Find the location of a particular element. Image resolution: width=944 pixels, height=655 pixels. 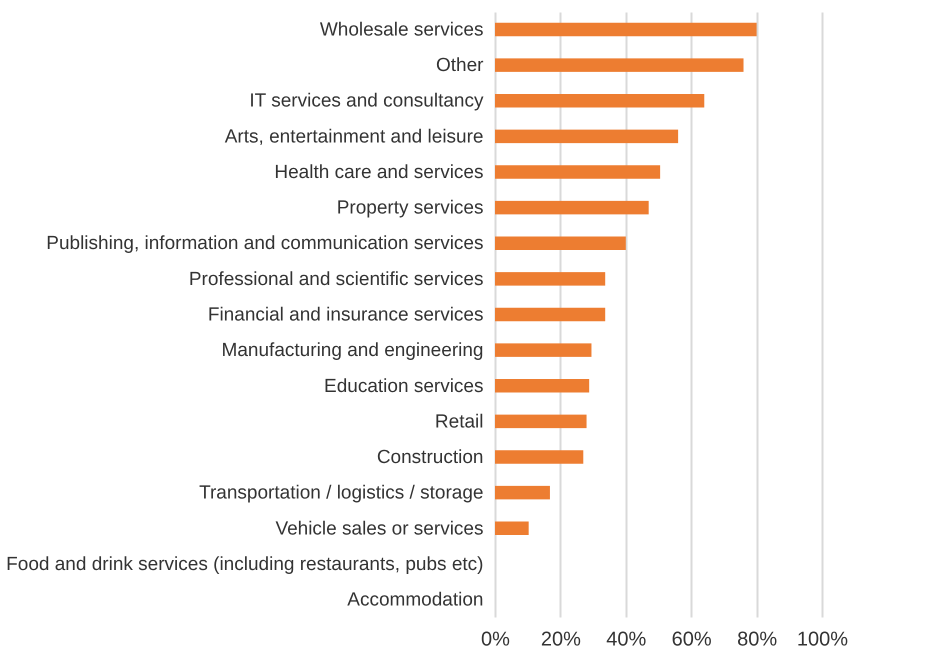

y-tick-label: Arts, entertainment and leisure is located at coordinates (354, 137).